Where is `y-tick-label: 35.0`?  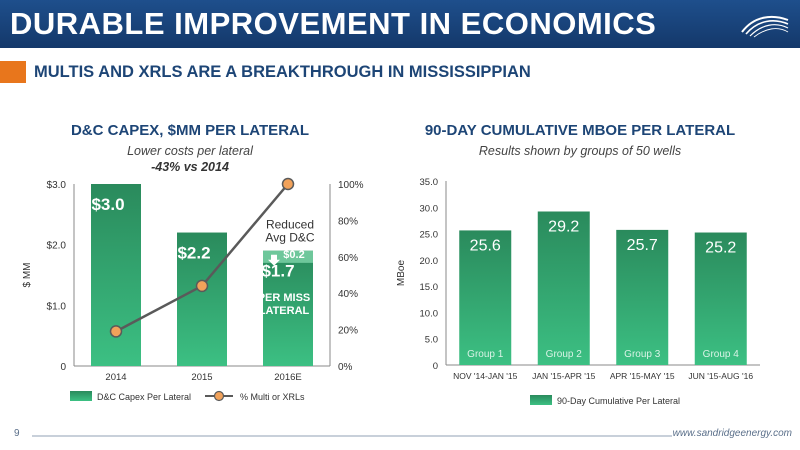 y-tick-label: 35.0 is located at coordinates (429, 182).